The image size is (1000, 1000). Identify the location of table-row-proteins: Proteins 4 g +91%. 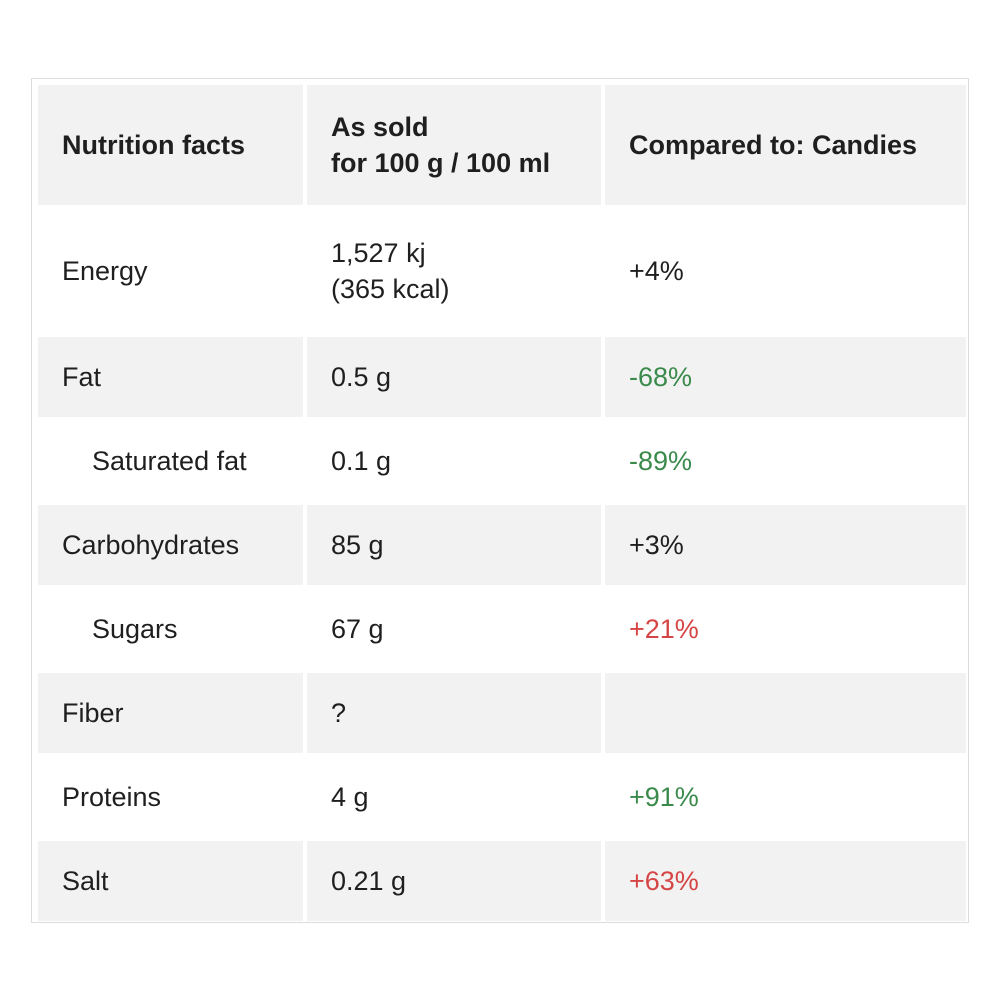
(502, 797).